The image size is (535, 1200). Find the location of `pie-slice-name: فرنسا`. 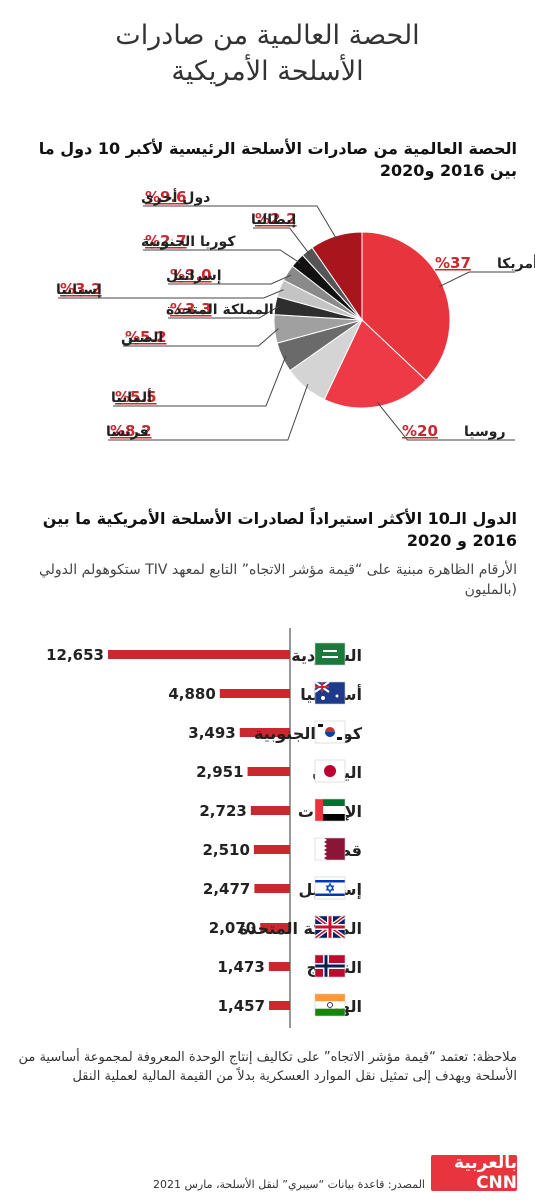

pie-slice-name: فرنسا is located at coordinates (127, 432).